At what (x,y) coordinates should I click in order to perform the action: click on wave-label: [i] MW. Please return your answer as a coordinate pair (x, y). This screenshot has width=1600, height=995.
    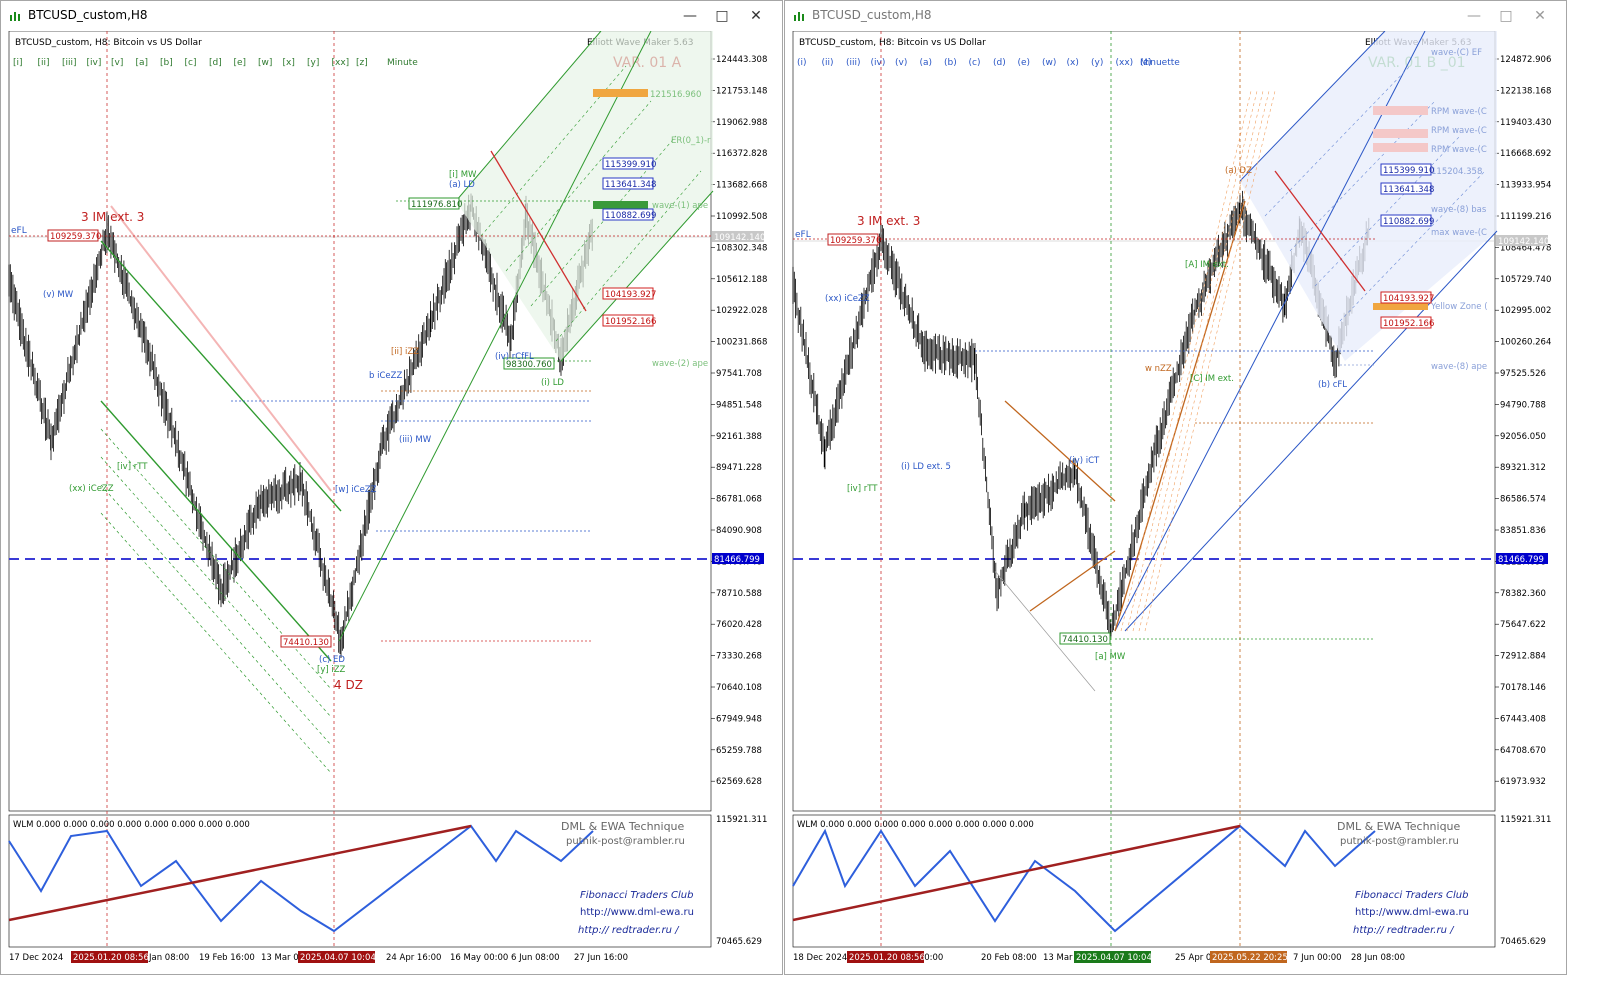
    Looking at the image, I should click on (463, 175).